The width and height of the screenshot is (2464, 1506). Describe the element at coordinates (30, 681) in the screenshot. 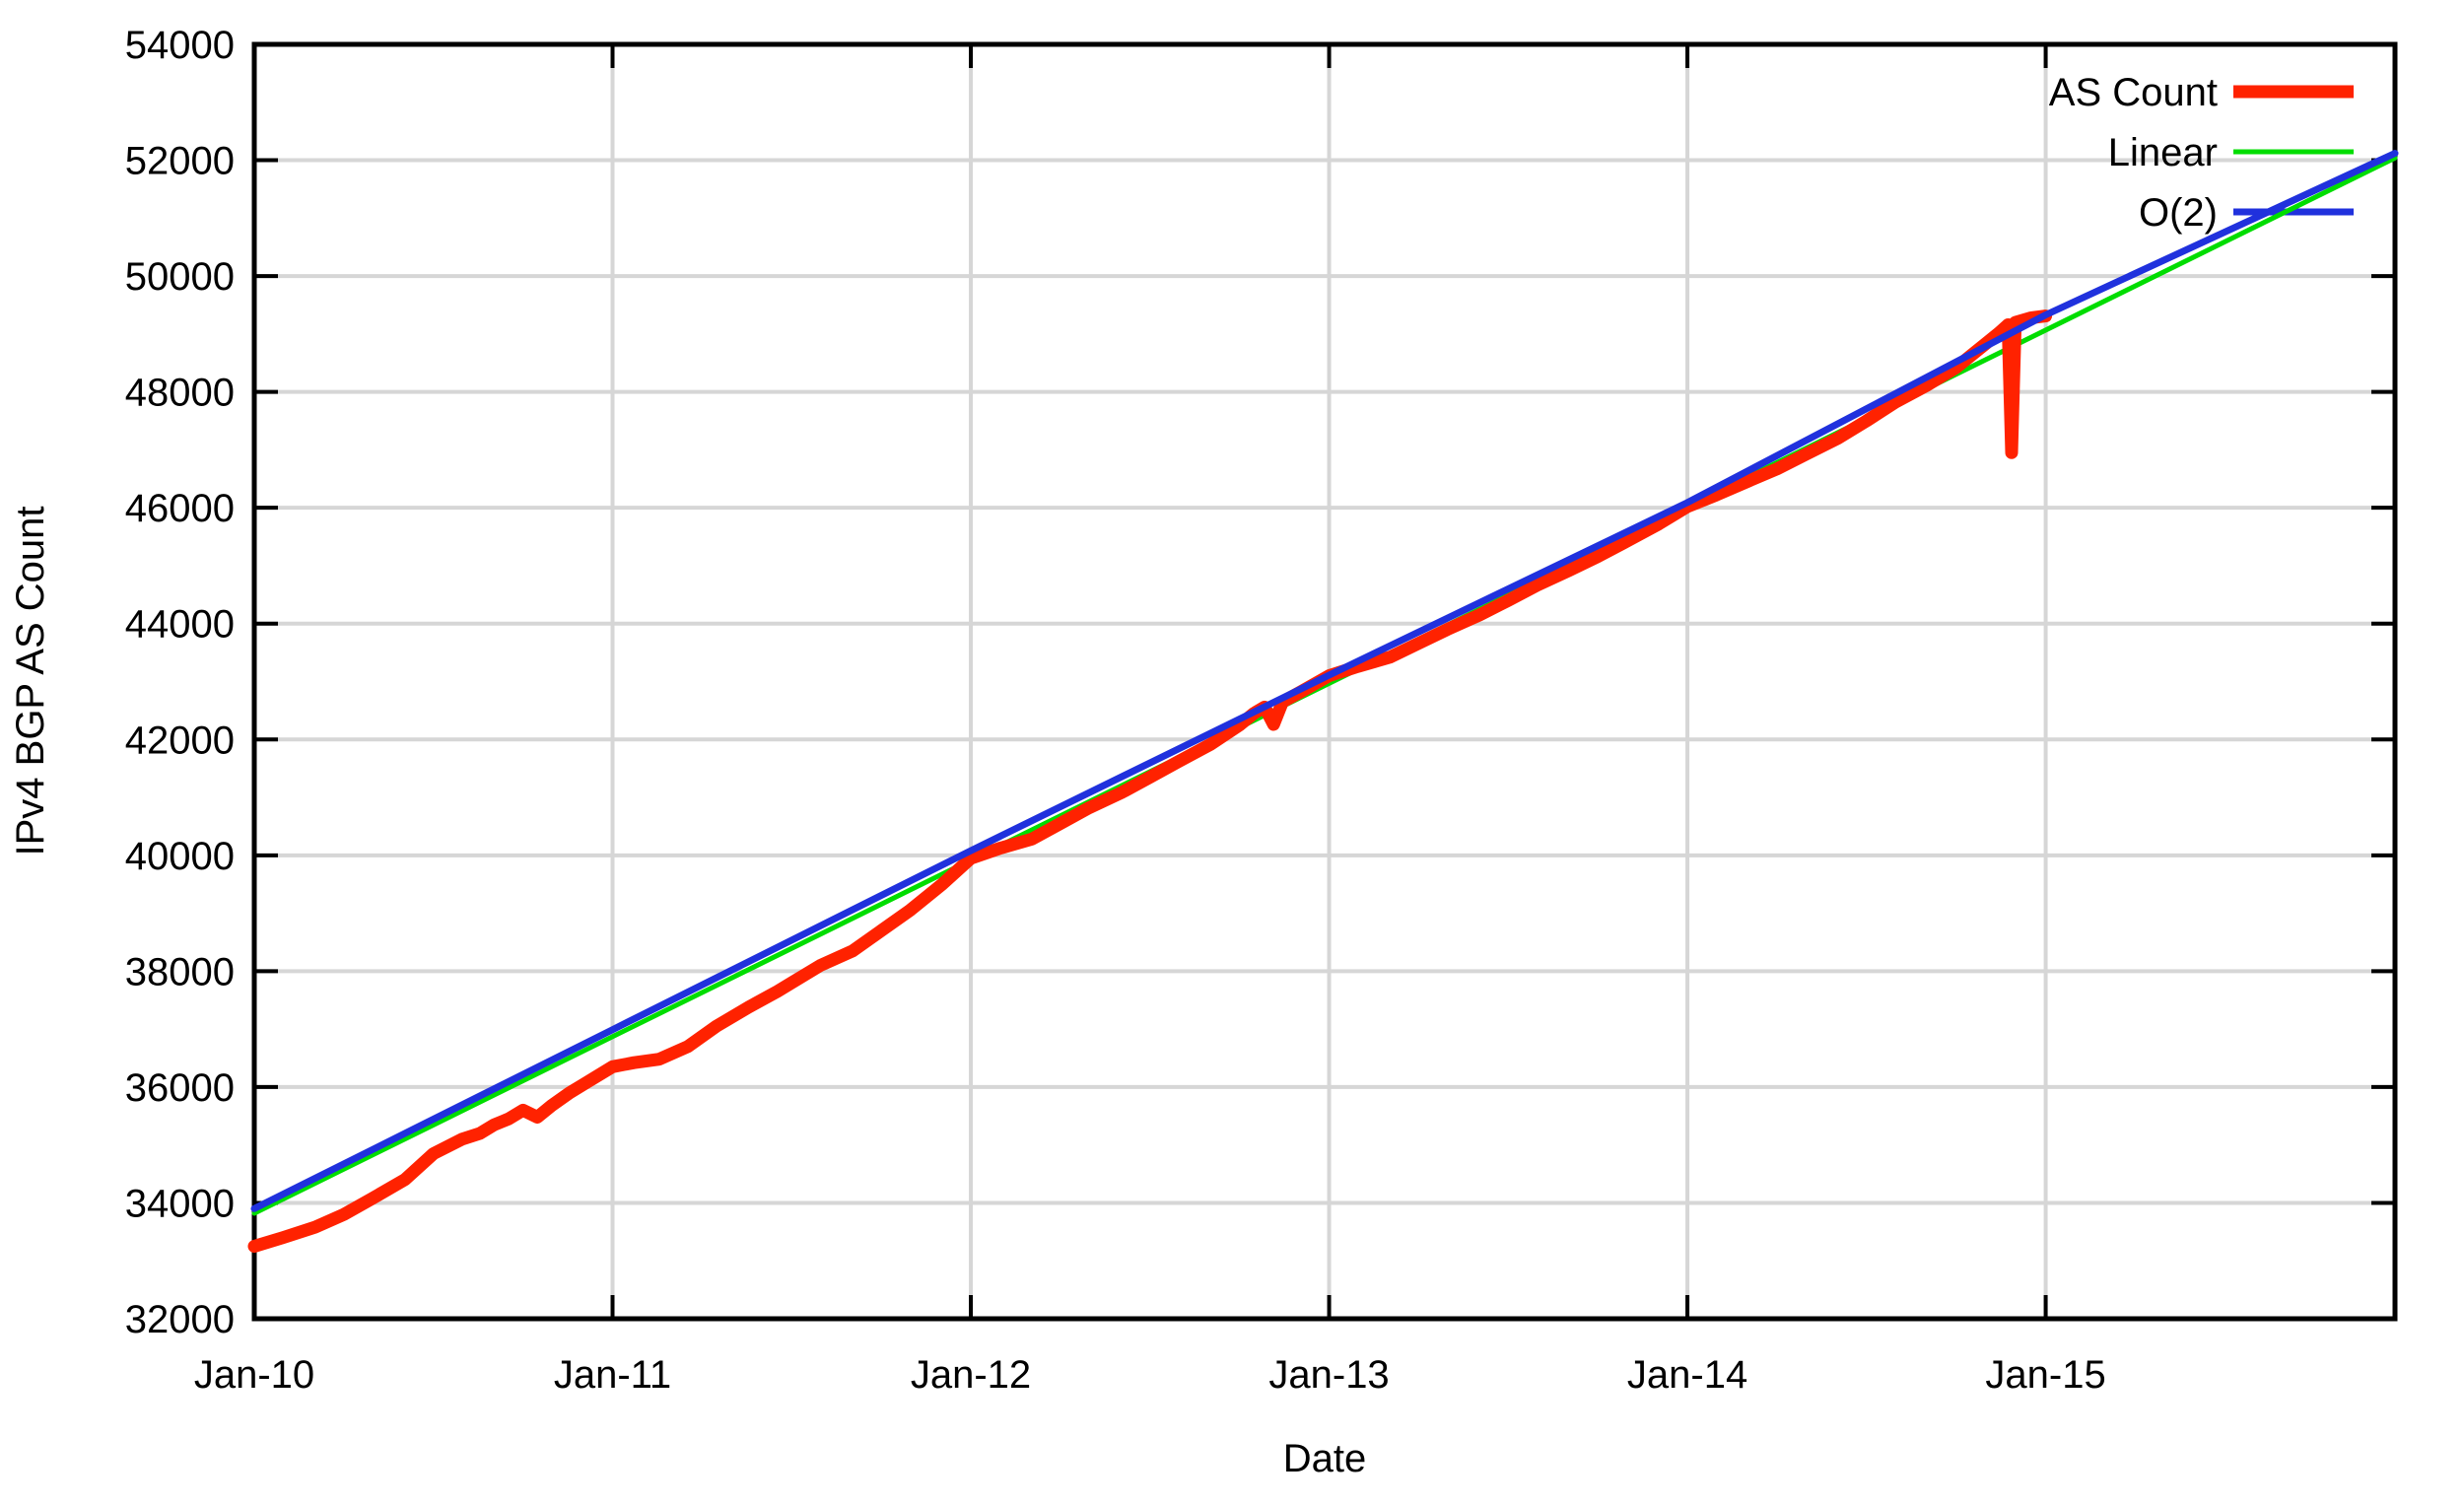

I see `y-axis-title: IPv4 BGP AS Count` at that location.